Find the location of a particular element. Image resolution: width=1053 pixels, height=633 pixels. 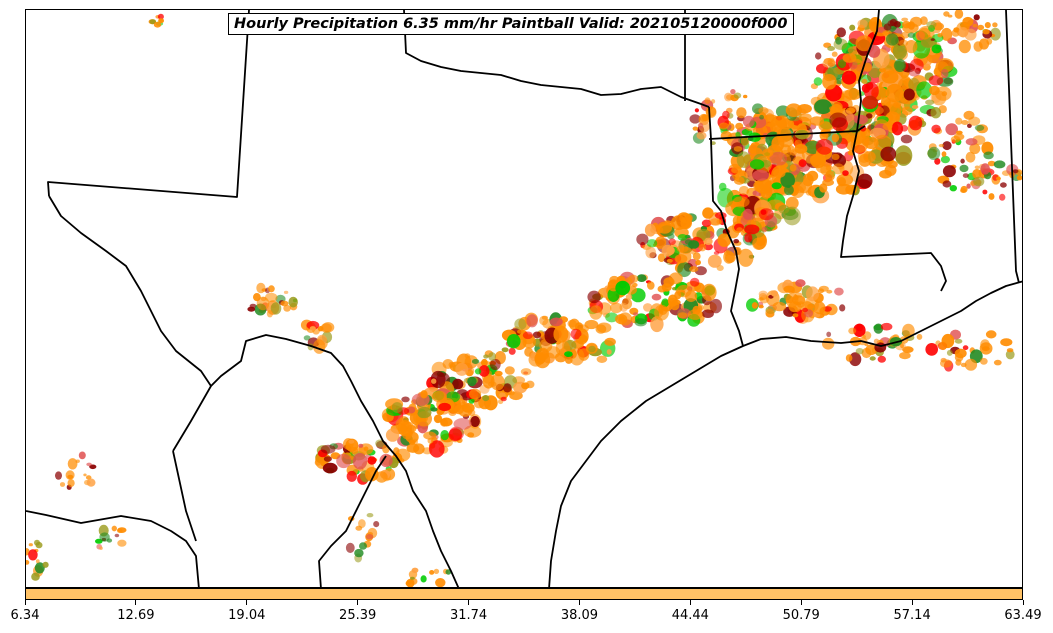

colorbar-tick-label: 50.79 is located at coordinates (801, 615).